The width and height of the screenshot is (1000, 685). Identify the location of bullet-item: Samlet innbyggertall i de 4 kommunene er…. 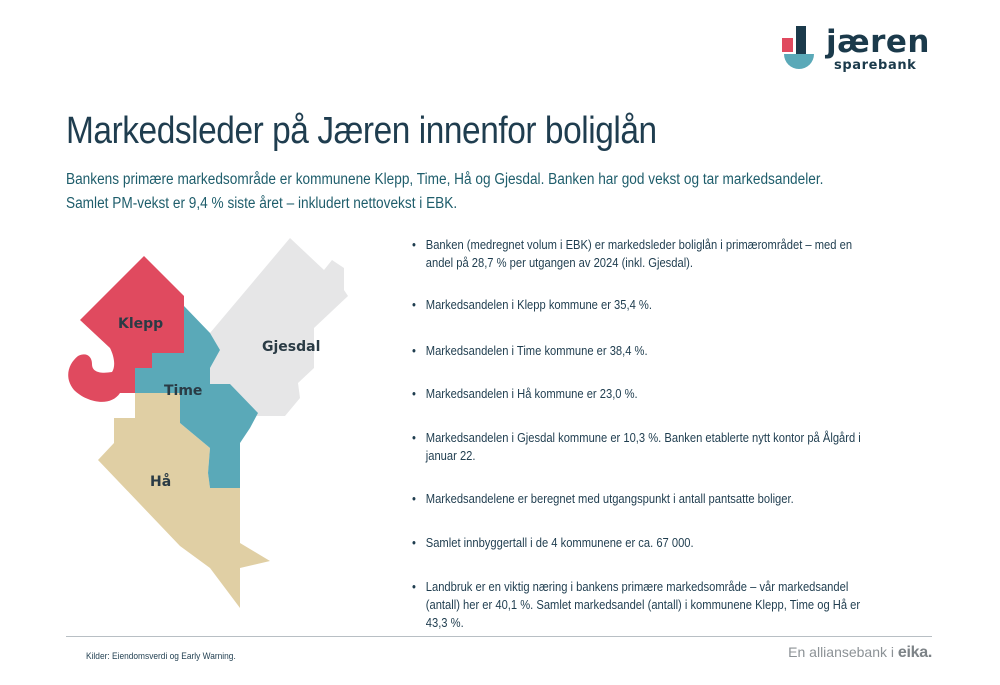
(642, 543).